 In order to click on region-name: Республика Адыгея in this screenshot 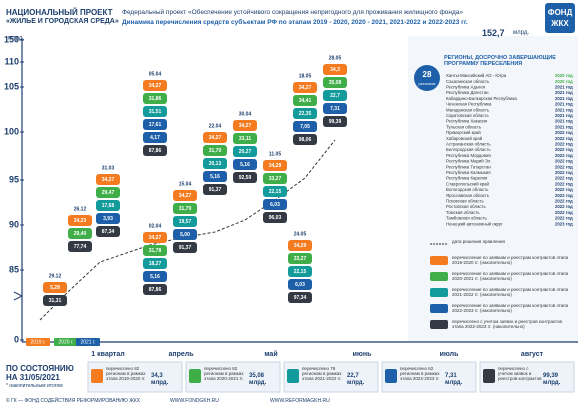, I will do `click(466, 87)`.